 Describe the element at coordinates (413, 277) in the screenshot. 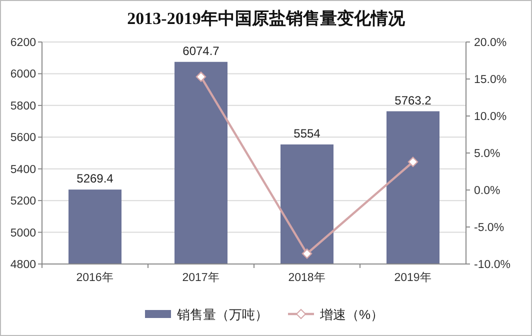

I see `x-tick-label: 2019年` at that location.